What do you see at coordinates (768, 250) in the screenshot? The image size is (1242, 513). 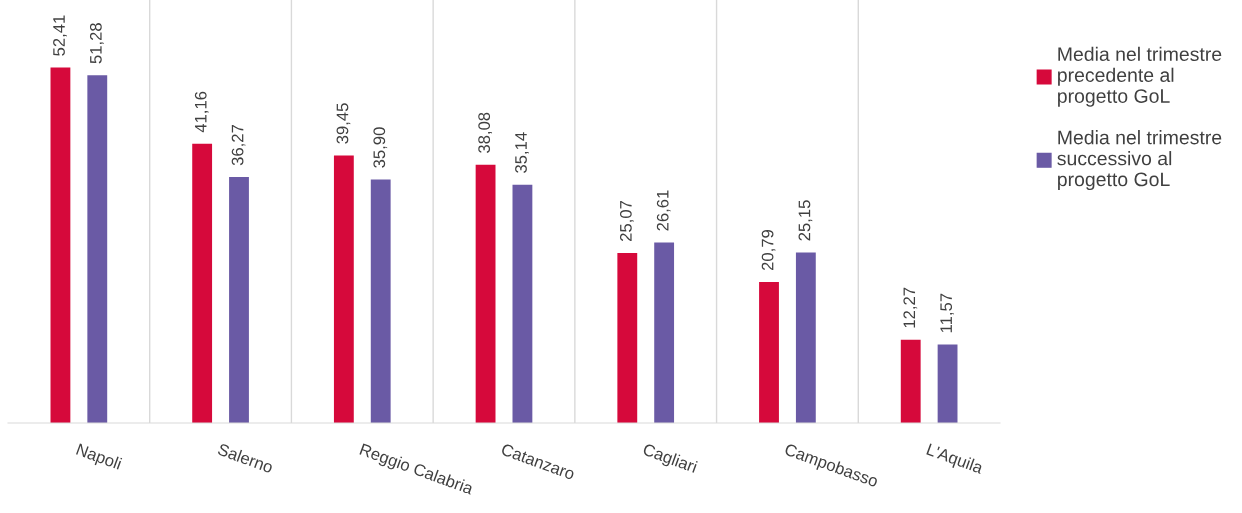 I see `data-label: 20,79` at bounding box center [768, 250].